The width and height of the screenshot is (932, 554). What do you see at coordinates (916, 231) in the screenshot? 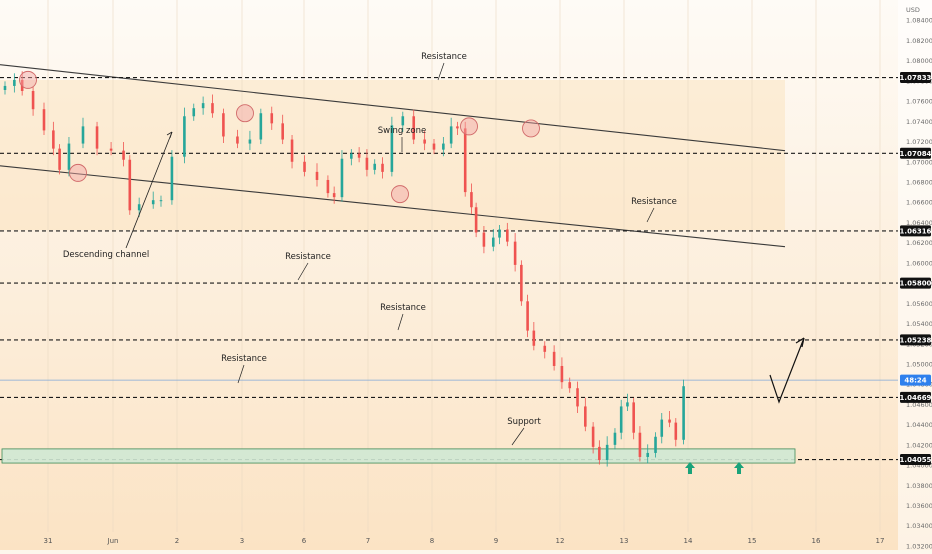
I see `level-price-label: 1.06316` at bounding box center [916, 231].